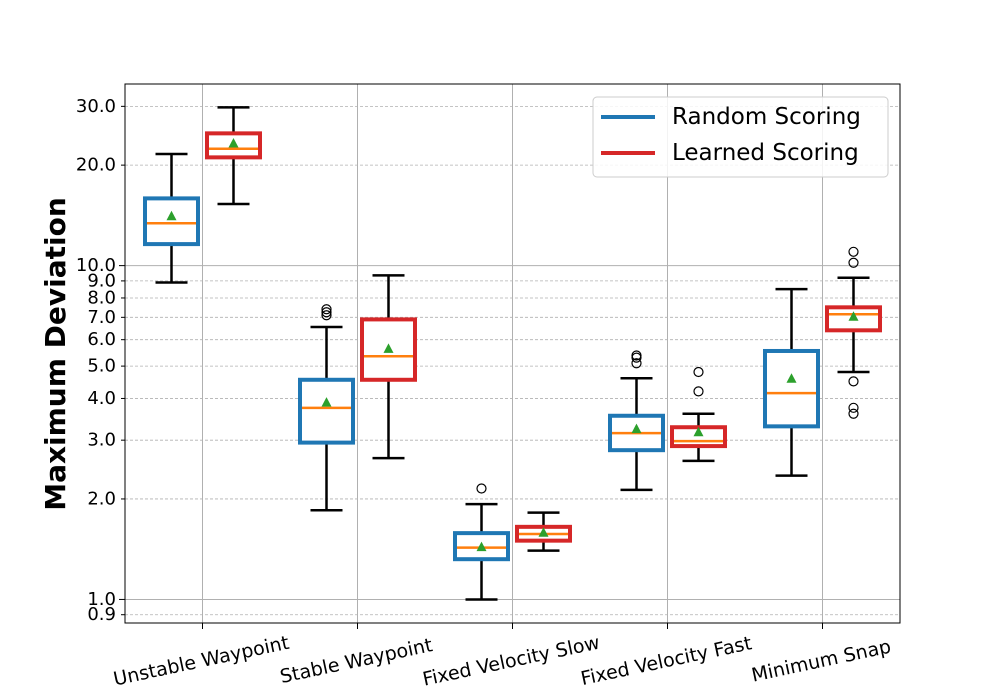 This screenshot has width=1000, height=700. I want to click on y-tick-label: 8.0, so click(101, 297).